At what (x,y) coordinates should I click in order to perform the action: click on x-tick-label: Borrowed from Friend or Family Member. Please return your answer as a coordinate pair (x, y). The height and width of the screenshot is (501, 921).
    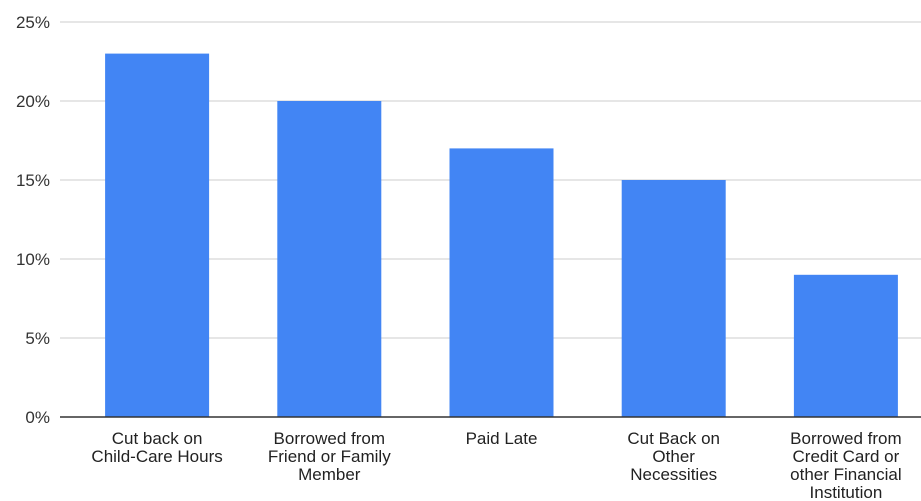
    Looking at the image, I should click on (329, 456).